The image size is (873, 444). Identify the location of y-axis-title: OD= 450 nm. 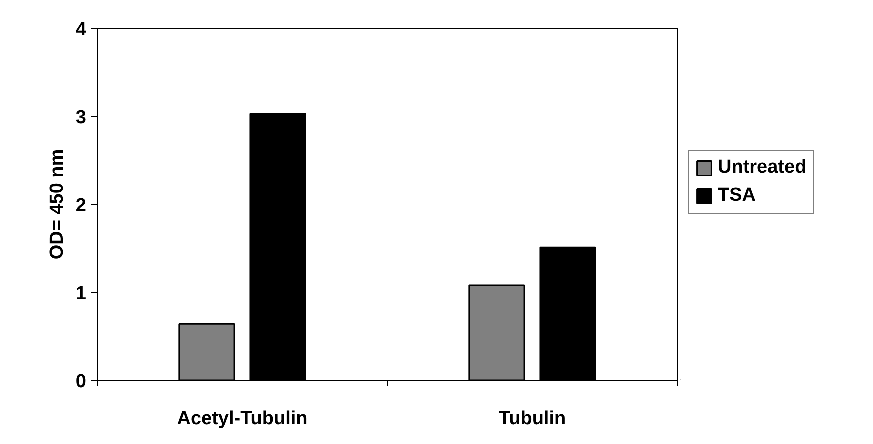
(57, 204).